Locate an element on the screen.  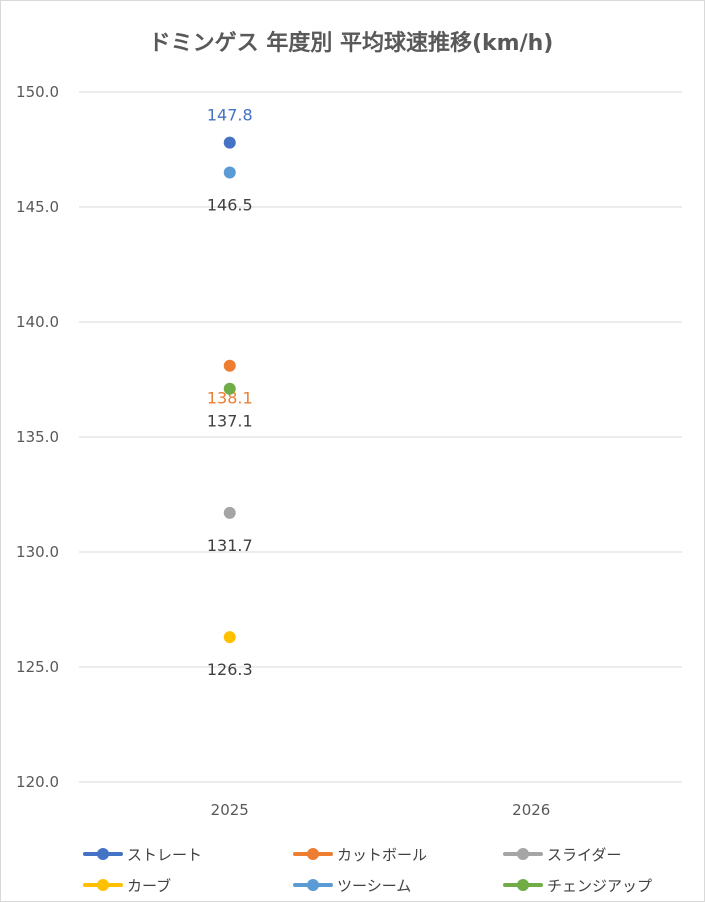
legend-item: ストレート is located at coordinates (141, 854).